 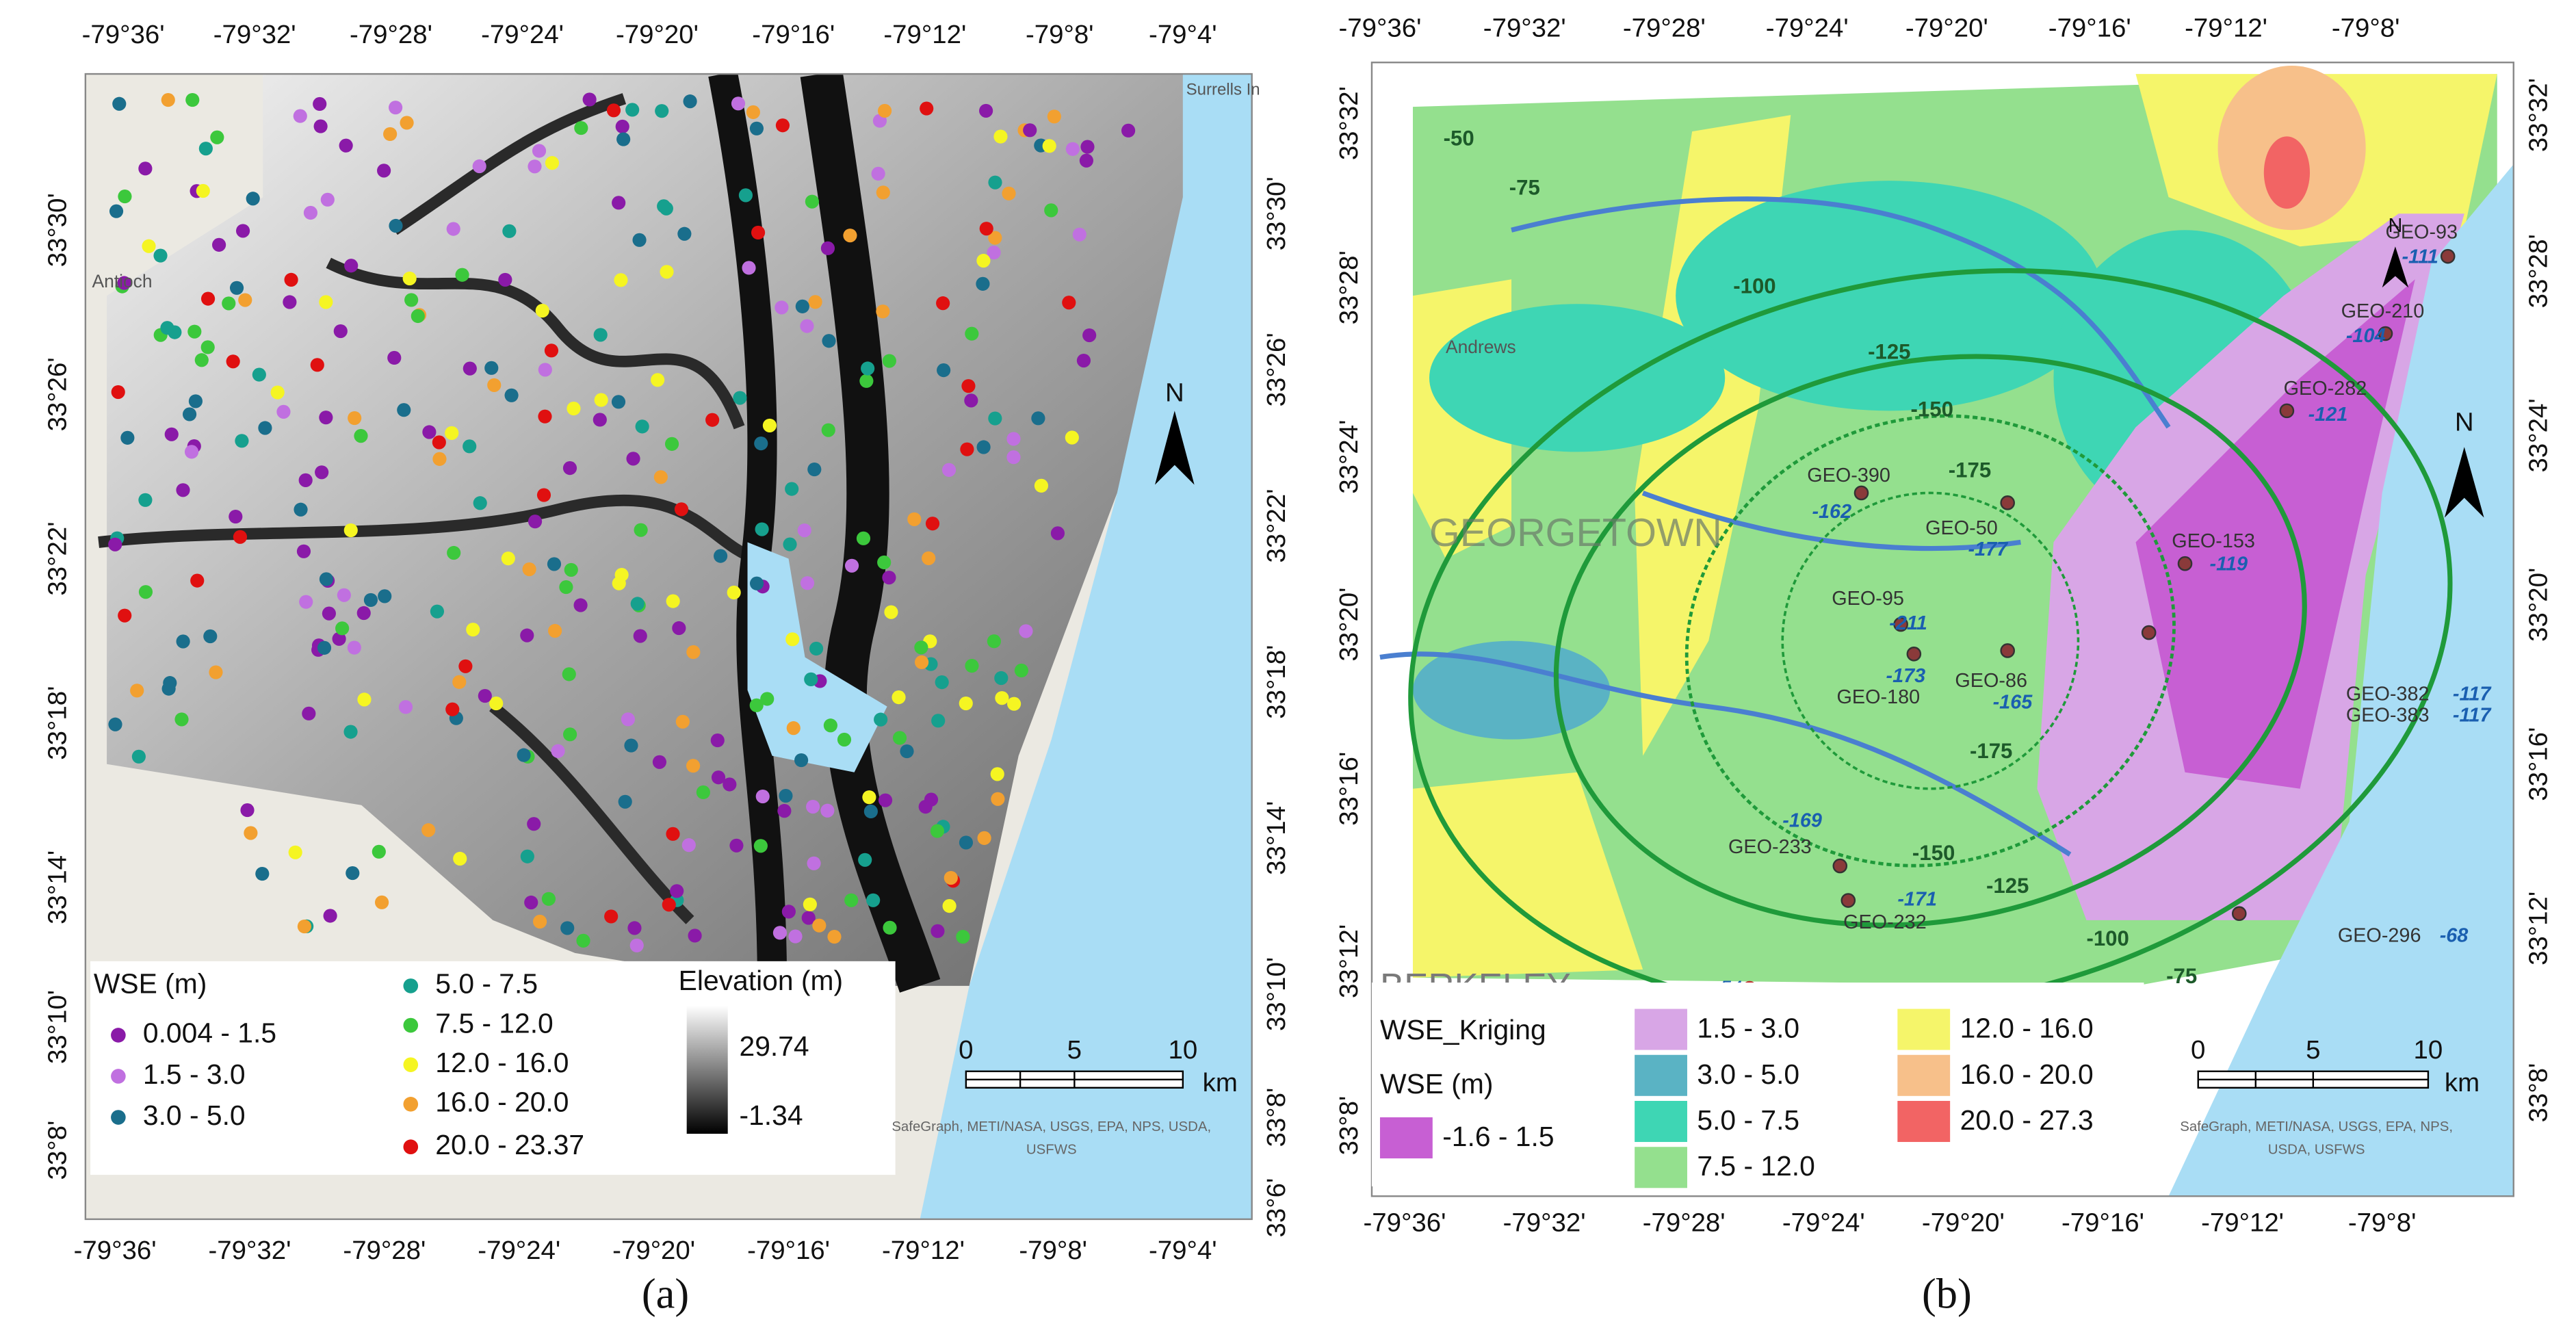 I want to click on lon-label: -79°28', so click(x=385, y=1250).